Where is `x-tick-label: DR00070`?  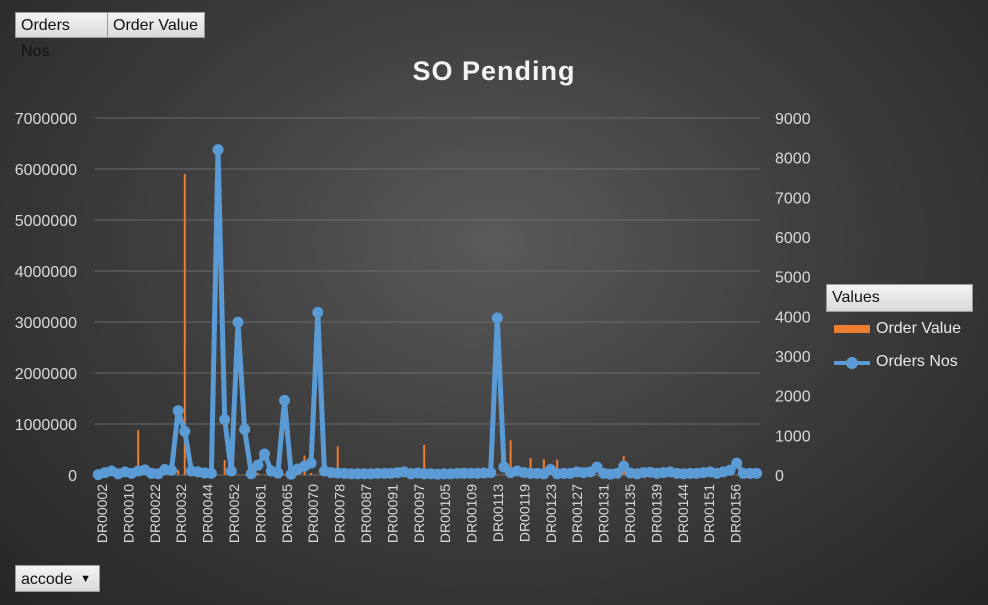
x-tick-label: DR00070 is located at coordinates (313, 513).